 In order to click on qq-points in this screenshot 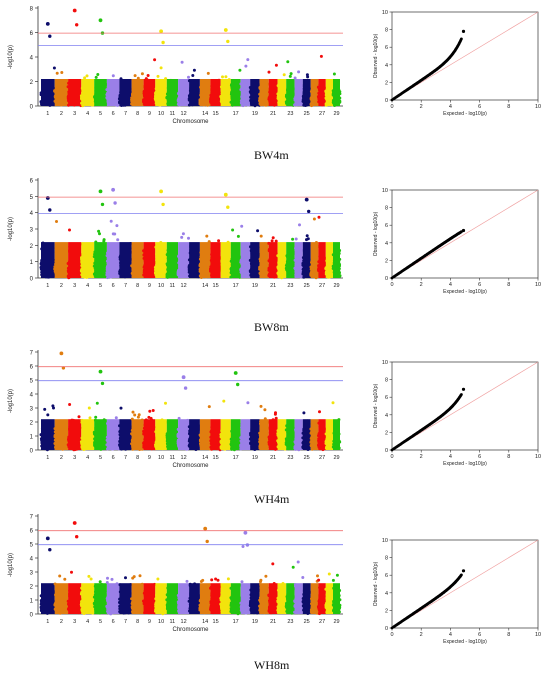, I will do `click(428, 65)`.